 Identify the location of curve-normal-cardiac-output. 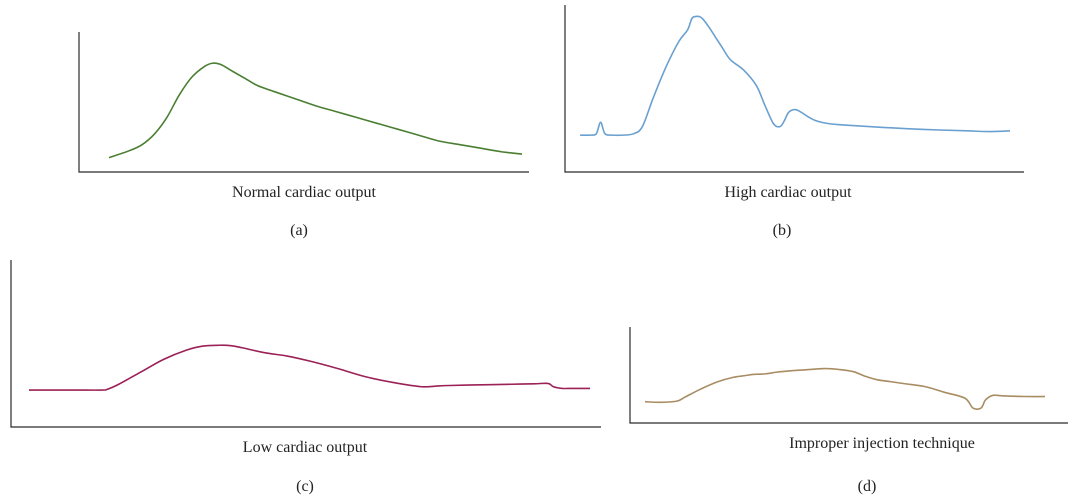
(315, 110).